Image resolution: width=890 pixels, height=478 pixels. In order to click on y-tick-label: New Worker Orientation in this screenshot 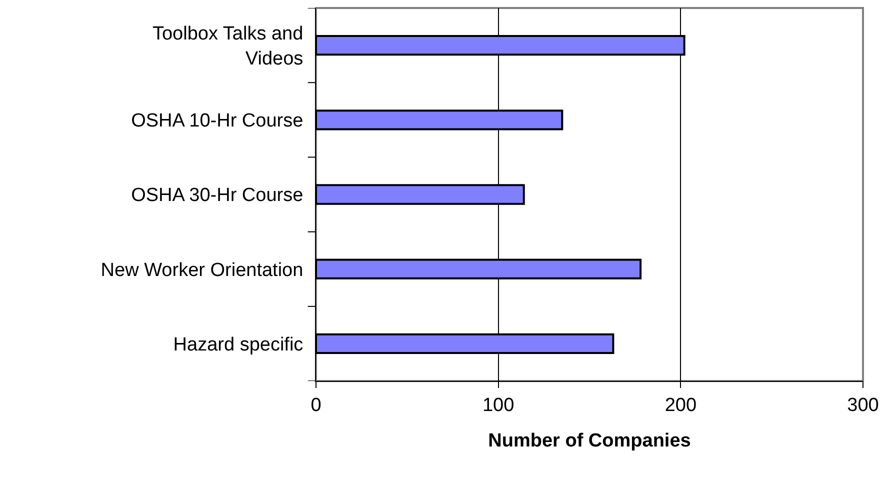, I will do `click(202, 270)`.